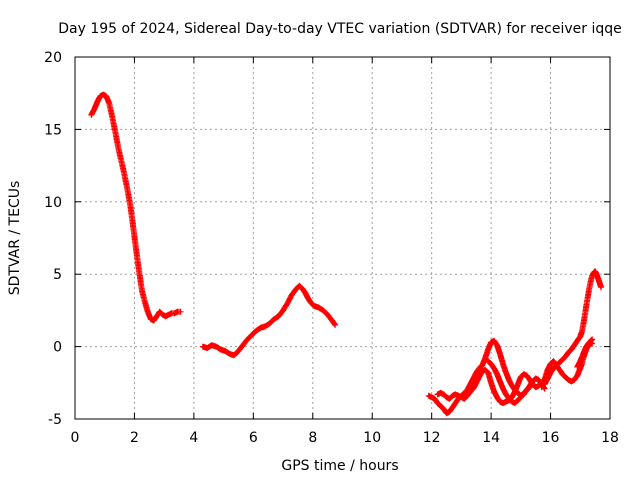 The height and width of the screenshot is (480, 640). I want to click on x-tick-label: 6, so click(253, 438).